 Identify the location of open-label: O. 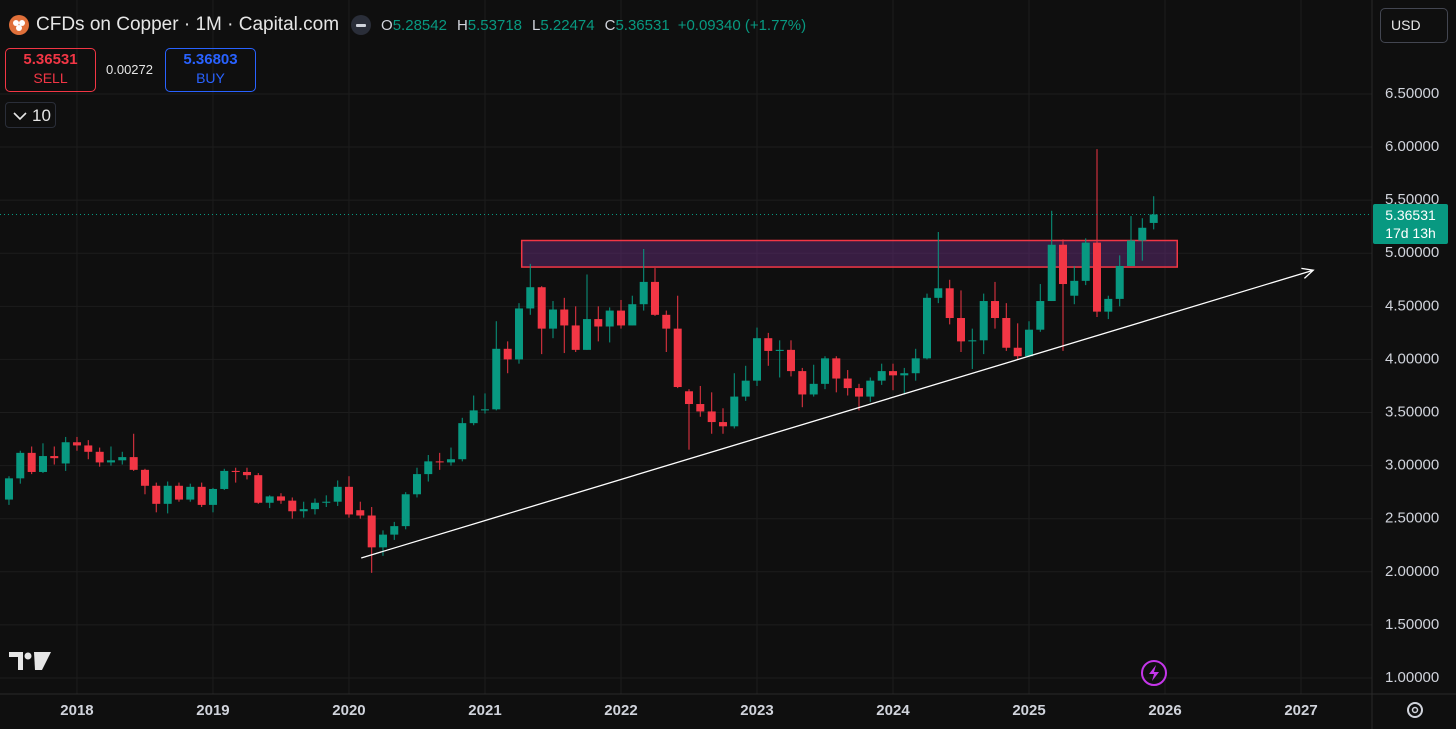
(387, 25).